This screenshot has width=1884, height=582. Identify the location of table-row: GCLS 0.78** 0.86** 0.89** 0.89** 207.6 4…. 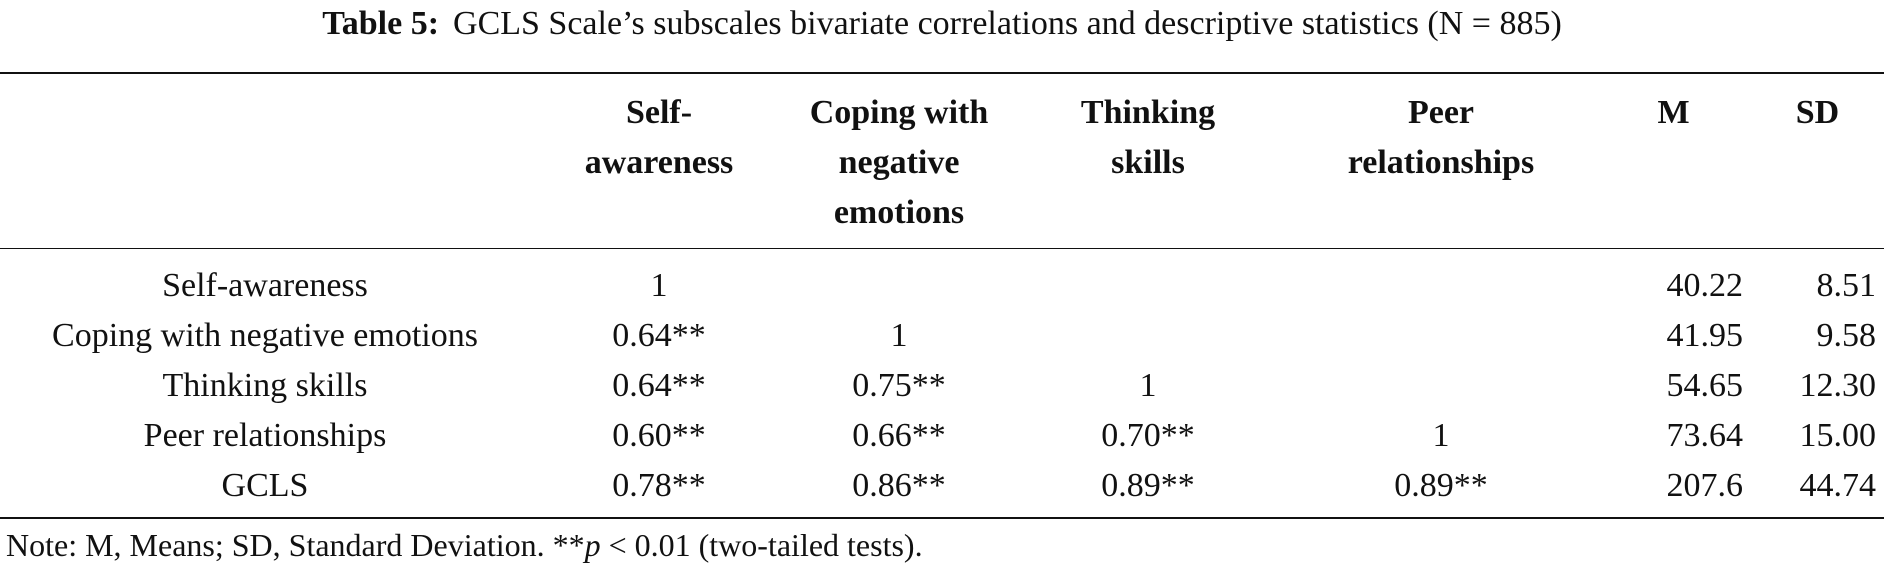
(942, 490).